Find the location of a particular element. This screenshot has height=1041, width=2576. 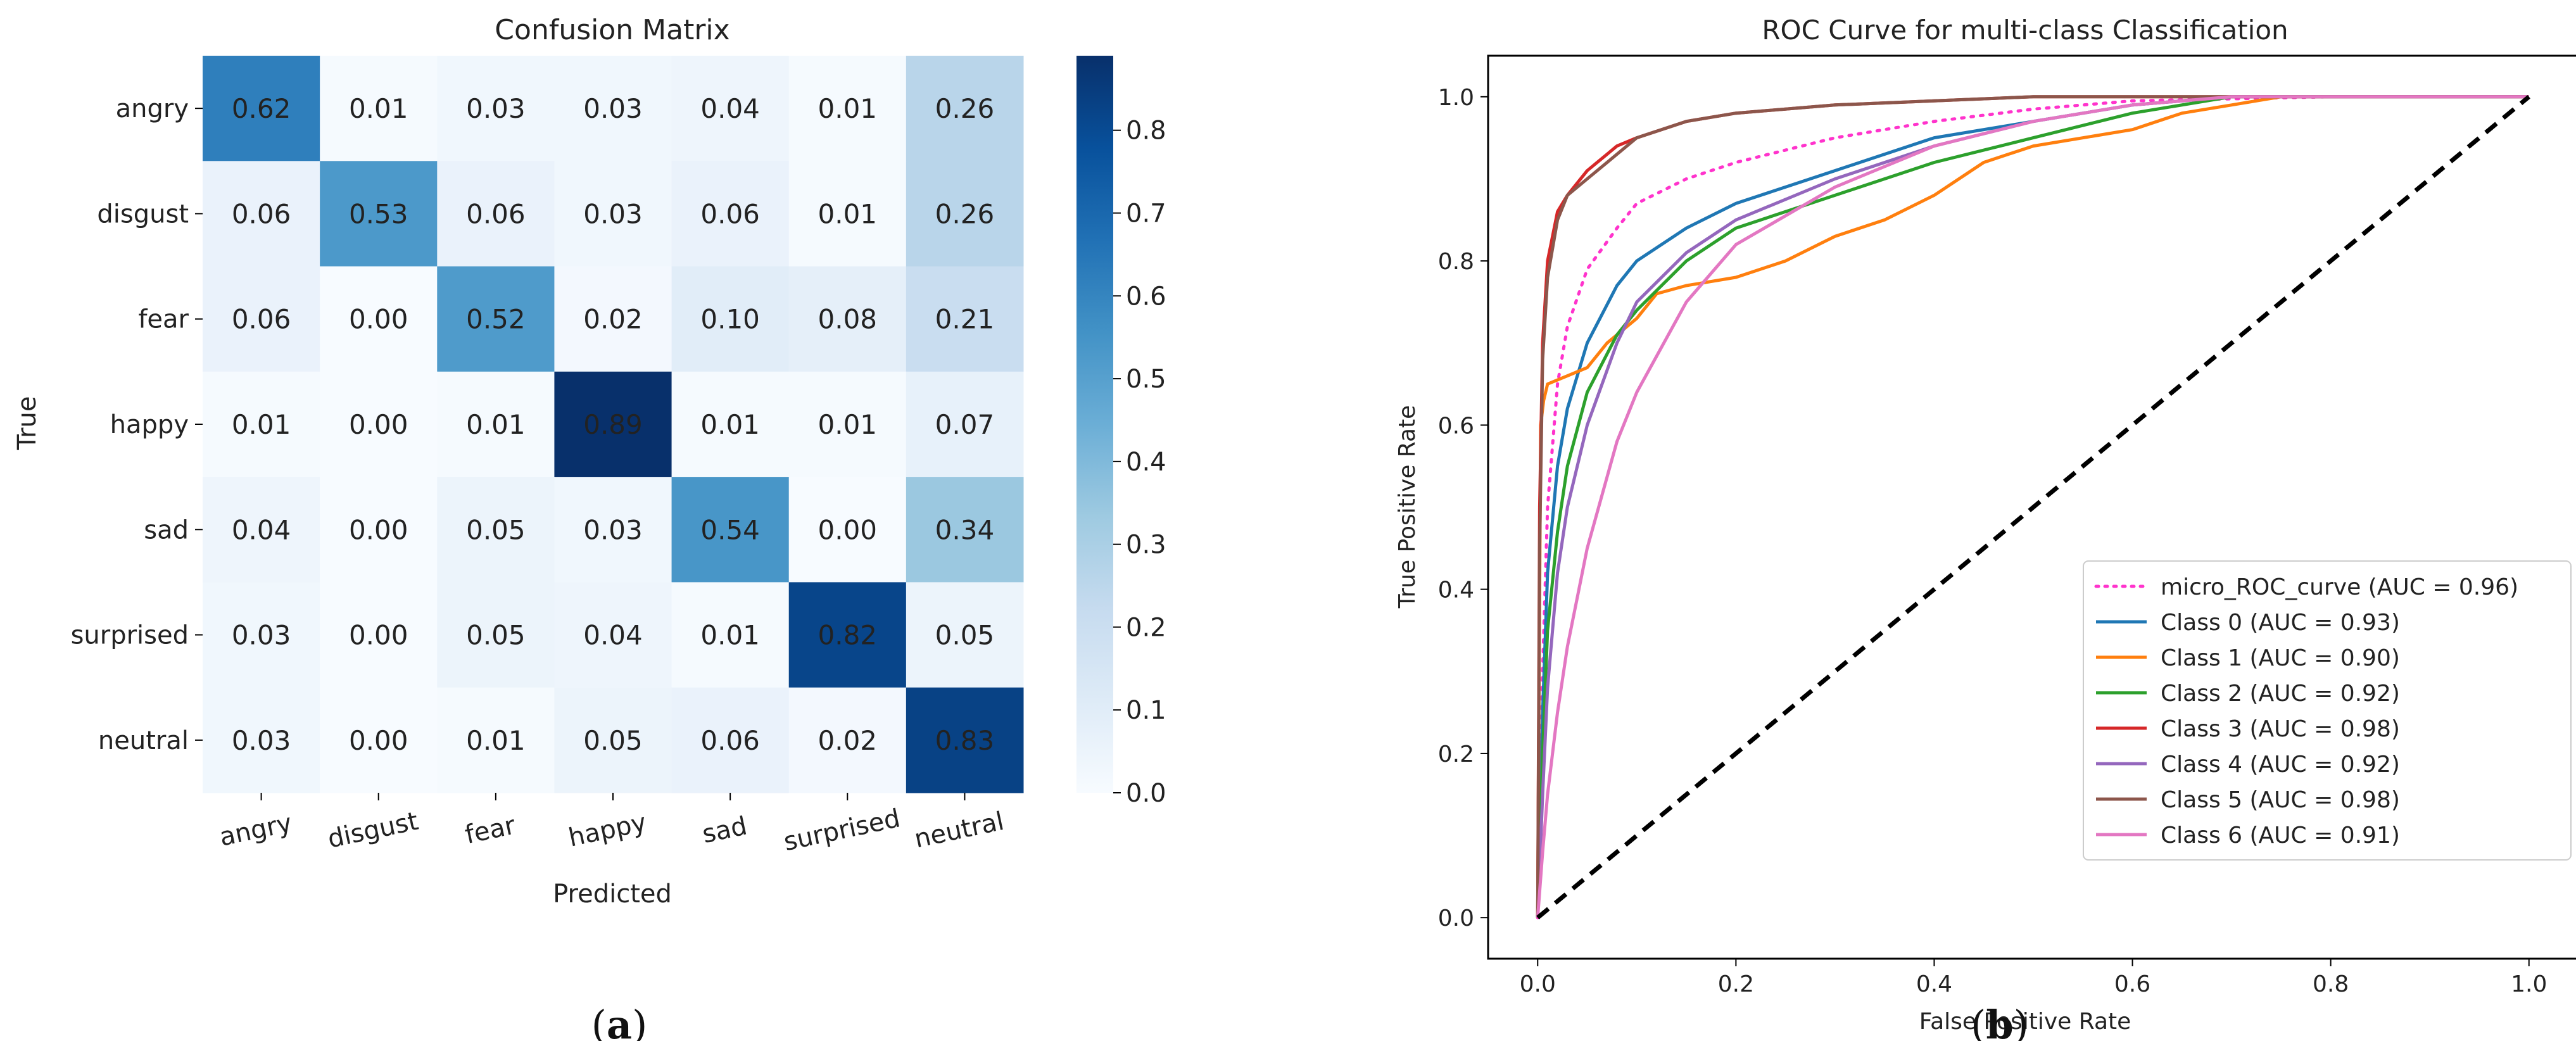

roc-legend-label: Class 4 (AUC = 0.92) is located at coordinates (2280, 765).